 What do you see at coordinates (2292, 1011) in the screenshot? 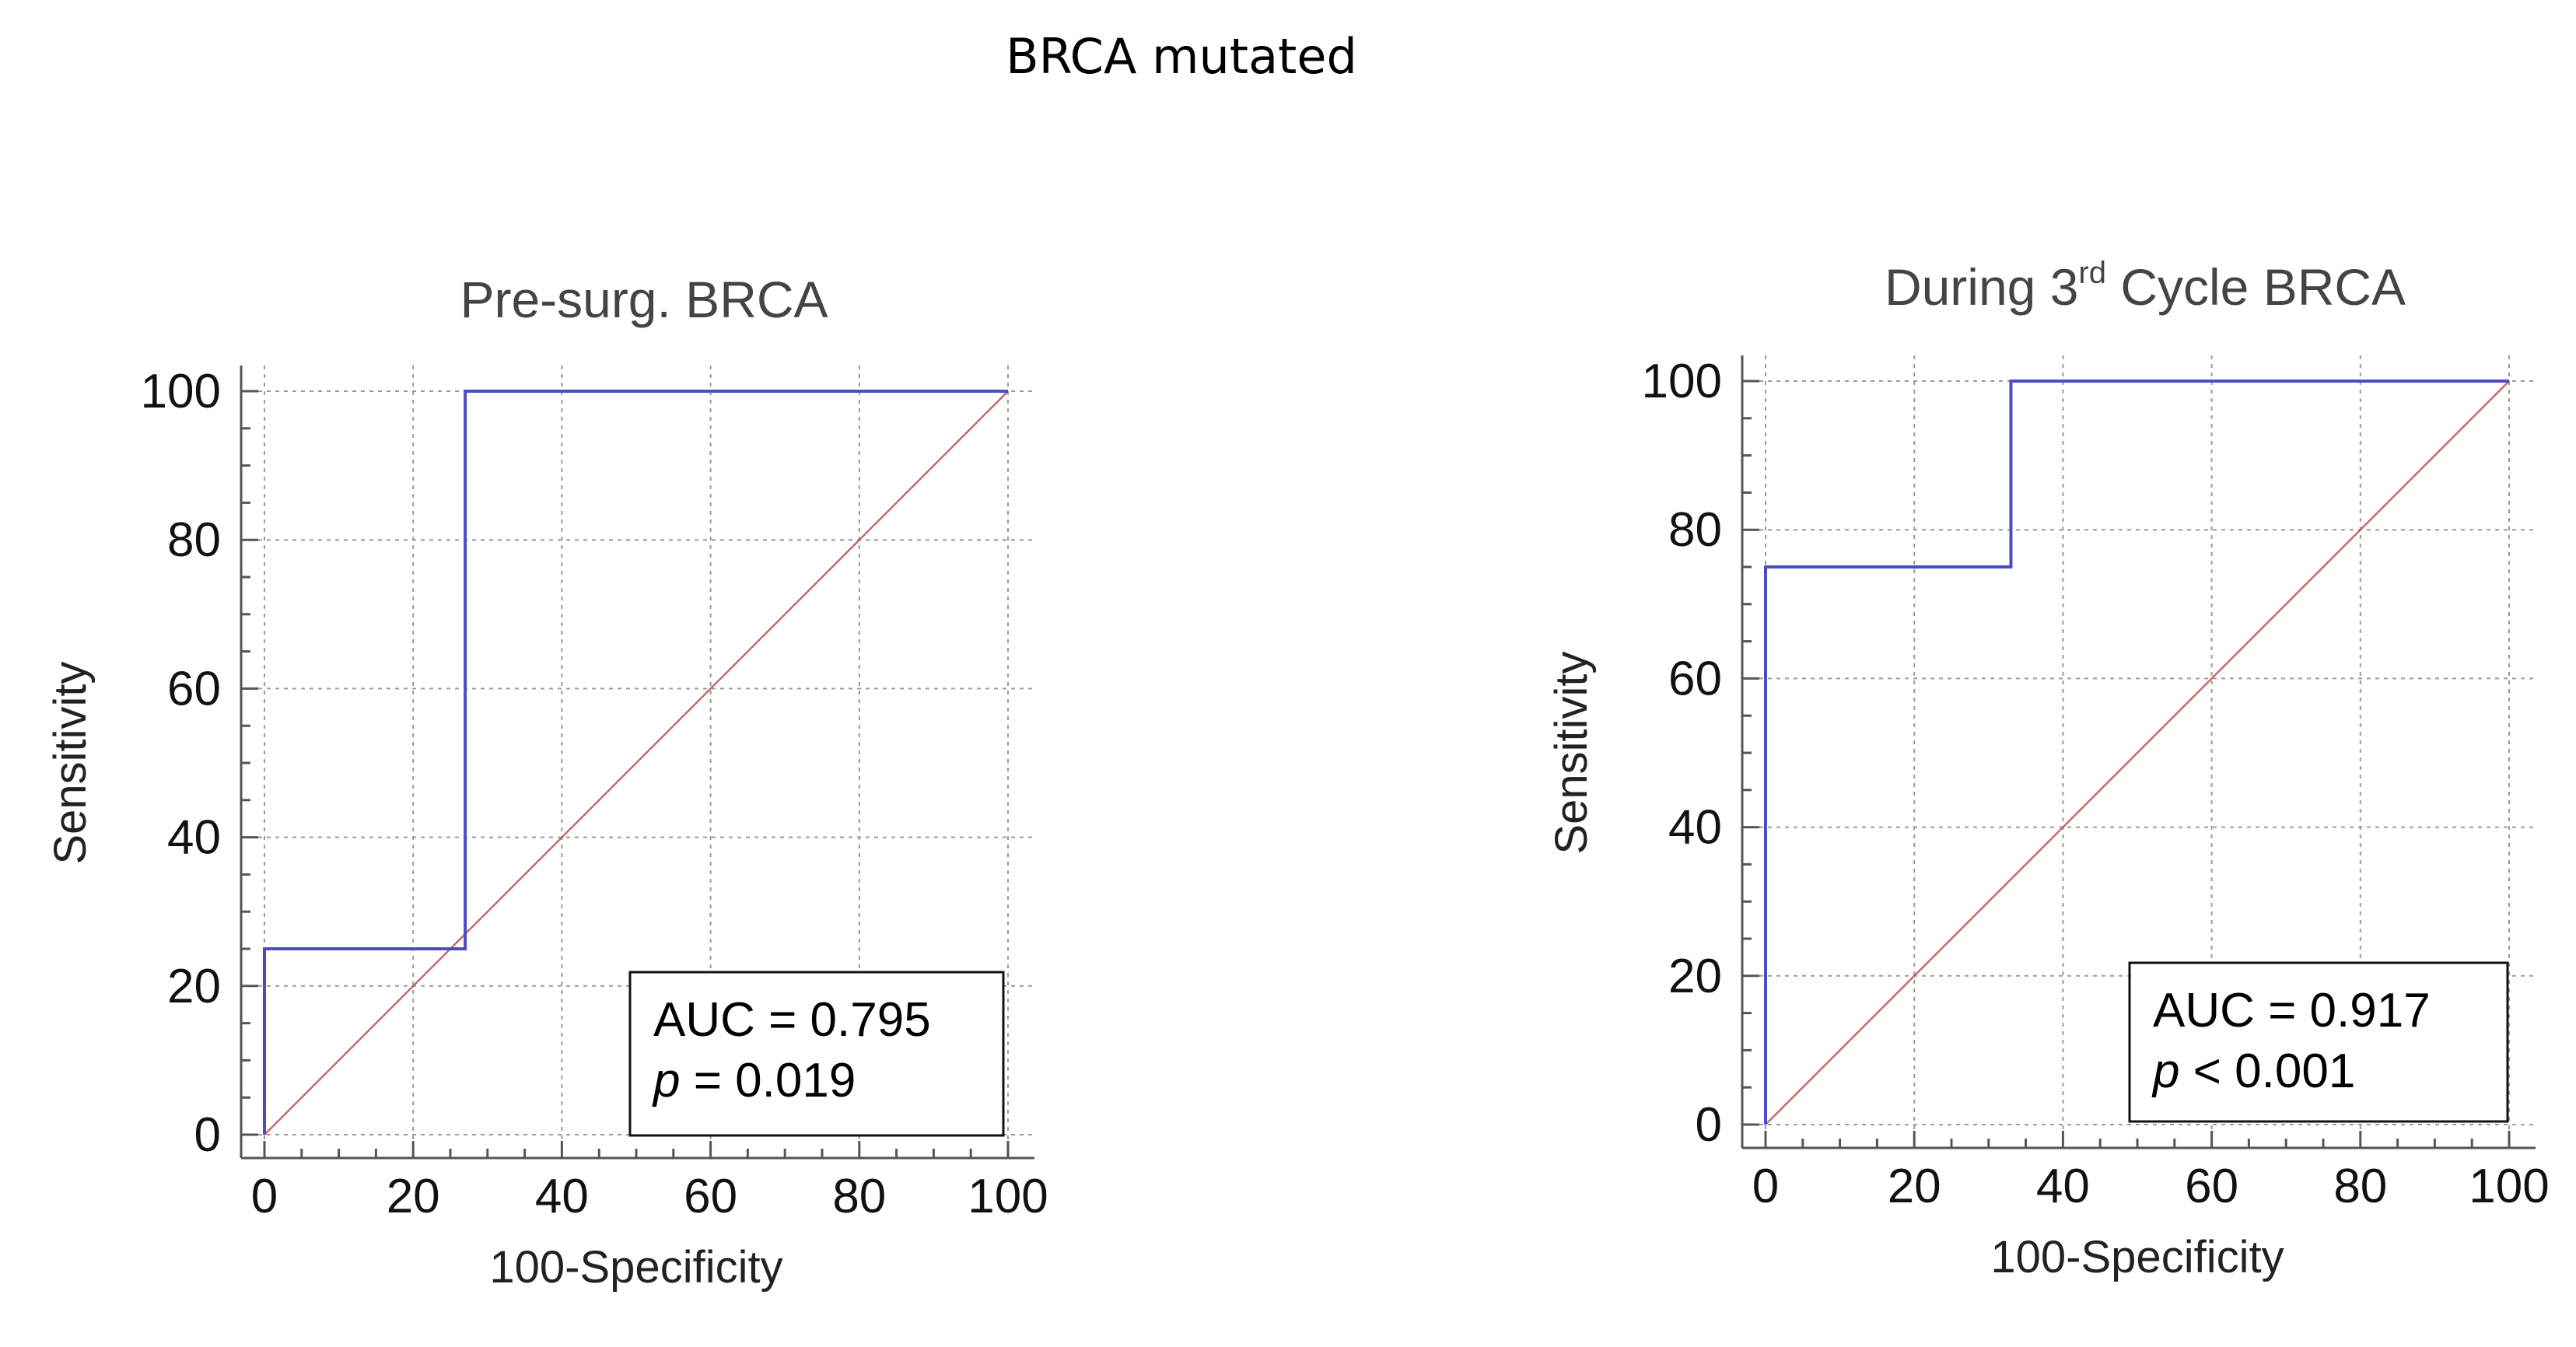
I see `auc-text: AUC = 0.917` at bounding box center [2292, 1011].